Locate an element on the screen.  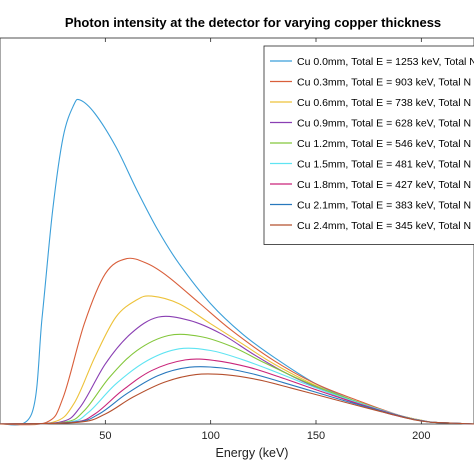
legend-entry-4: Cu 1.2mm, Total E = 546 keV, Total N is located at coordinates (384, 144).